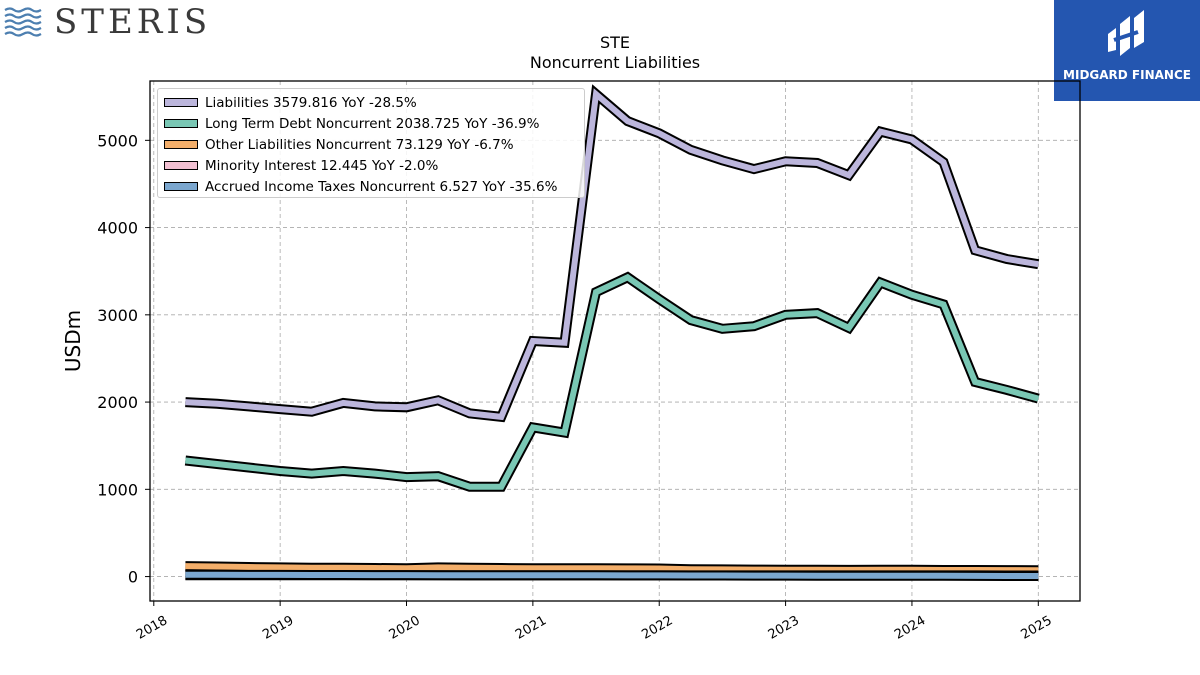  I want to click on y-tick-label: 5000, so click(117, 140).